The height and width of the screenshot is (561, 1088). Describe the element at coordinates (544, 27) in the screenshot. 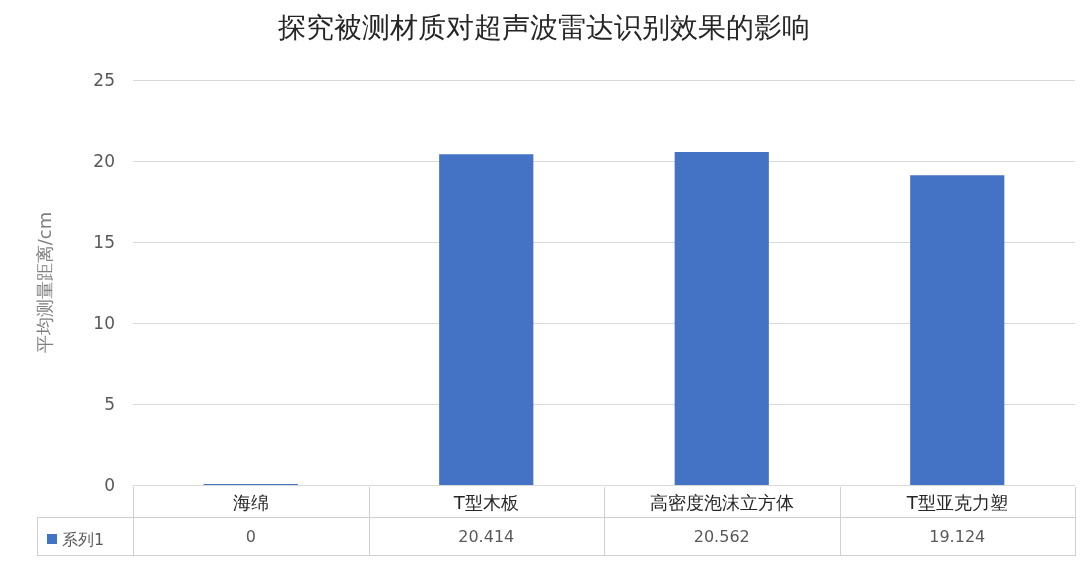

I see `chart-title: 探究被测材质对超声波雷达识别效果的影响` at that location.